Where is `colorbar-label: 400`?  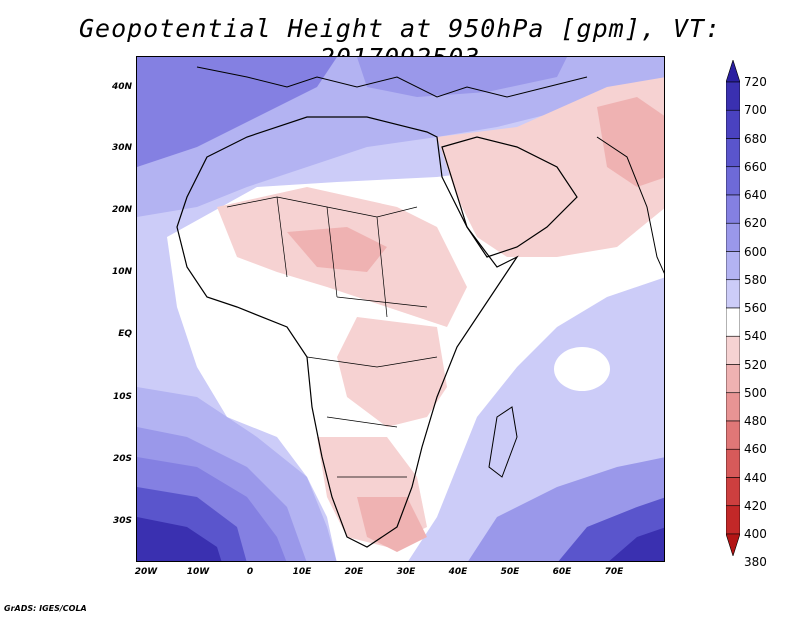 colorbar-label: 400 is located at coordinates (755, 534).